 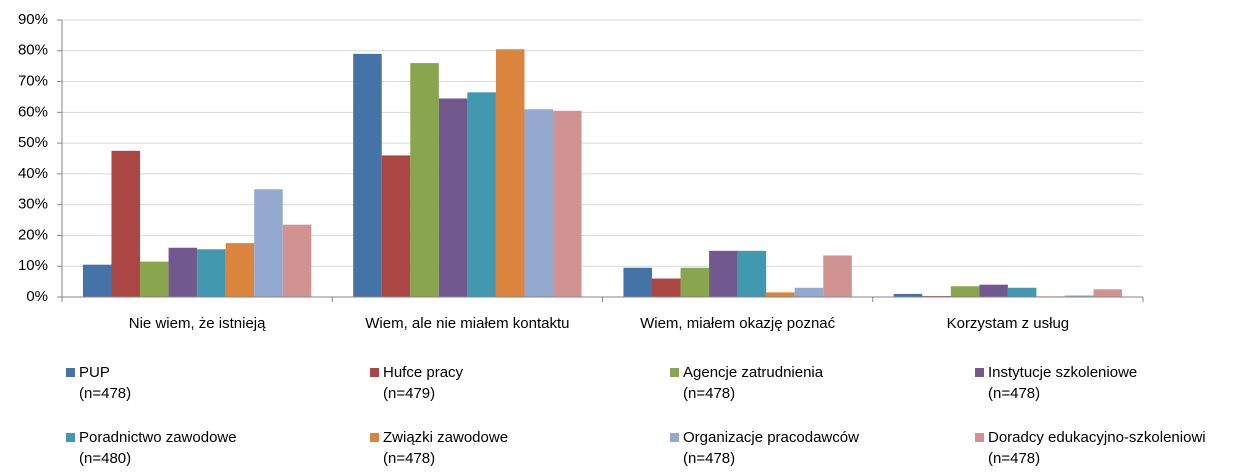 I want to click on legend-label: Doradcy edukacyjno-szkoleniowi, so click(x=1097, y=437).